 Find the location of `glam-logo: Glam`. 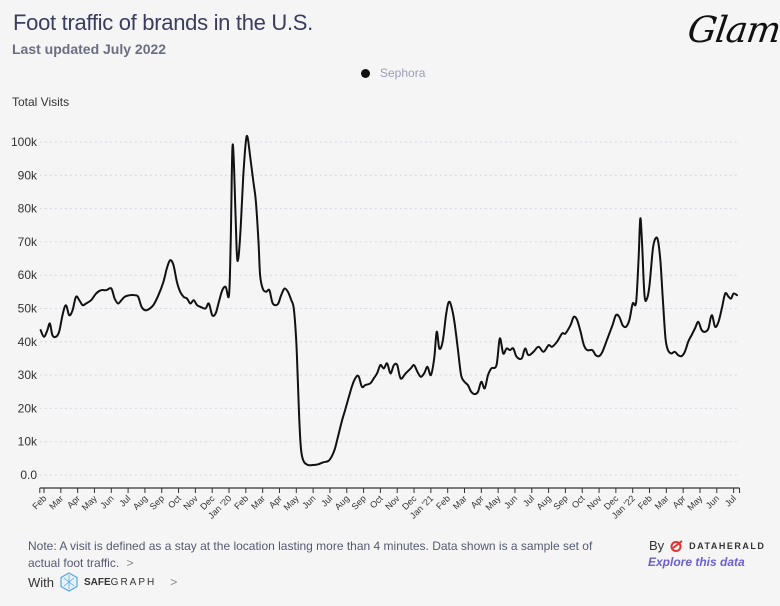

glam-logo: Glam is located at coordinates (732, 30).